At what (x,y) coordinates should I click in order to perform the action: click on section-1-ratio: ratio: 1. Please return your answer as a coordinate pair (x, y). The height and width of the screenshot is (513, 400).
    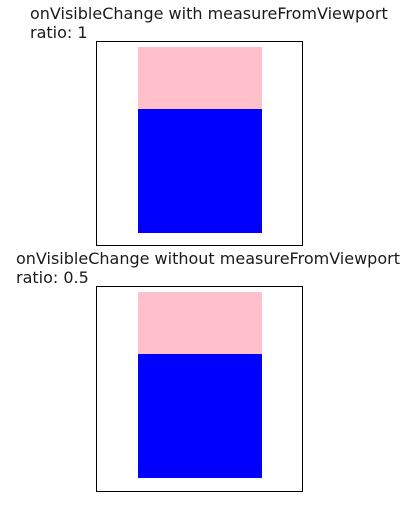
    Looking at the image, I should click on (59, 32).